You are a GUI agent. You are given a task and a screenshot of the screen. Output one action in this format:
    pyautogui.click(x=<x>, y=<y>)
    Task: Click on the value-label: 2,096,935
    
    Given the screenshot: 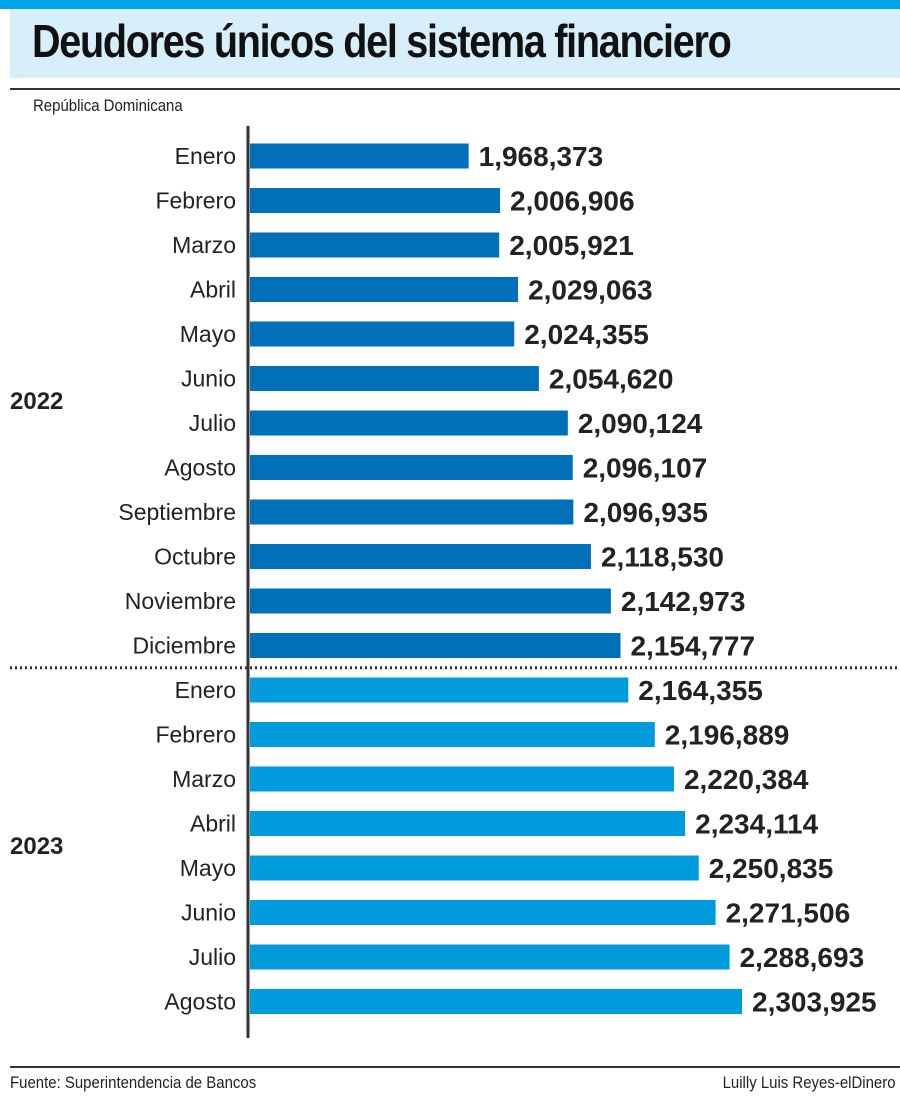 What is the action you would take?
    pyautogui.click(x=645, y=512)
    